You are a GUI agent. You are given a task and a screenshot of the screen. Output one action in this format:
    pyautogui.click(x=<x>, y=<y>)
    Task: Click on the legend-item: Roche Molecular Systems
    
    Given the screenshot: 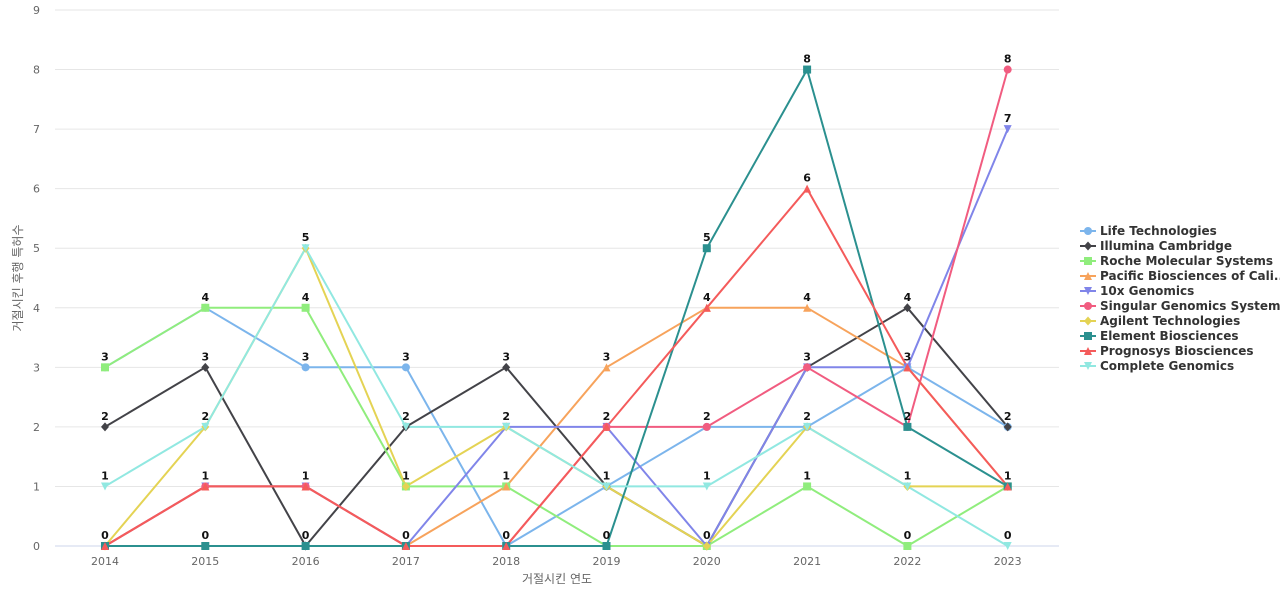 What is the action you would take?
    pyautogui.click(x=1176, y=261)
    